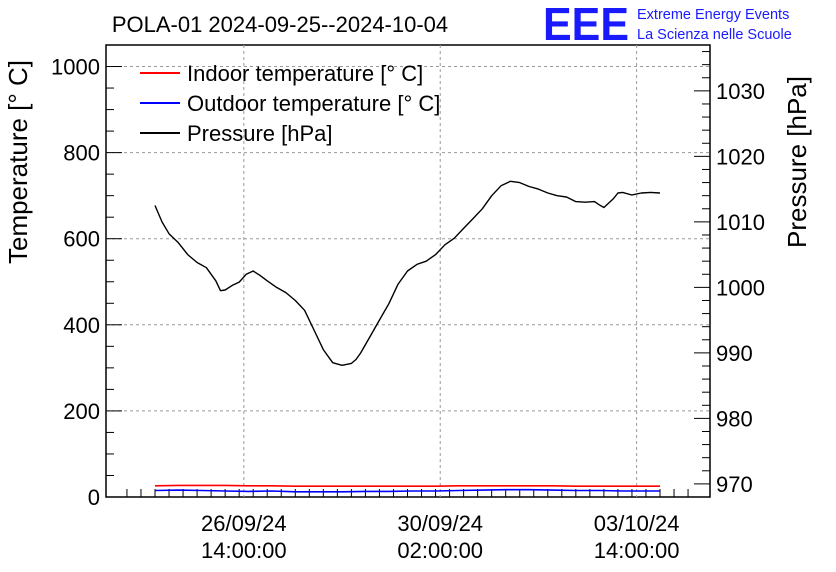 This screenshot has width=836, height=572. I want to click on y-tick-label: 1000, so click(75, 67).